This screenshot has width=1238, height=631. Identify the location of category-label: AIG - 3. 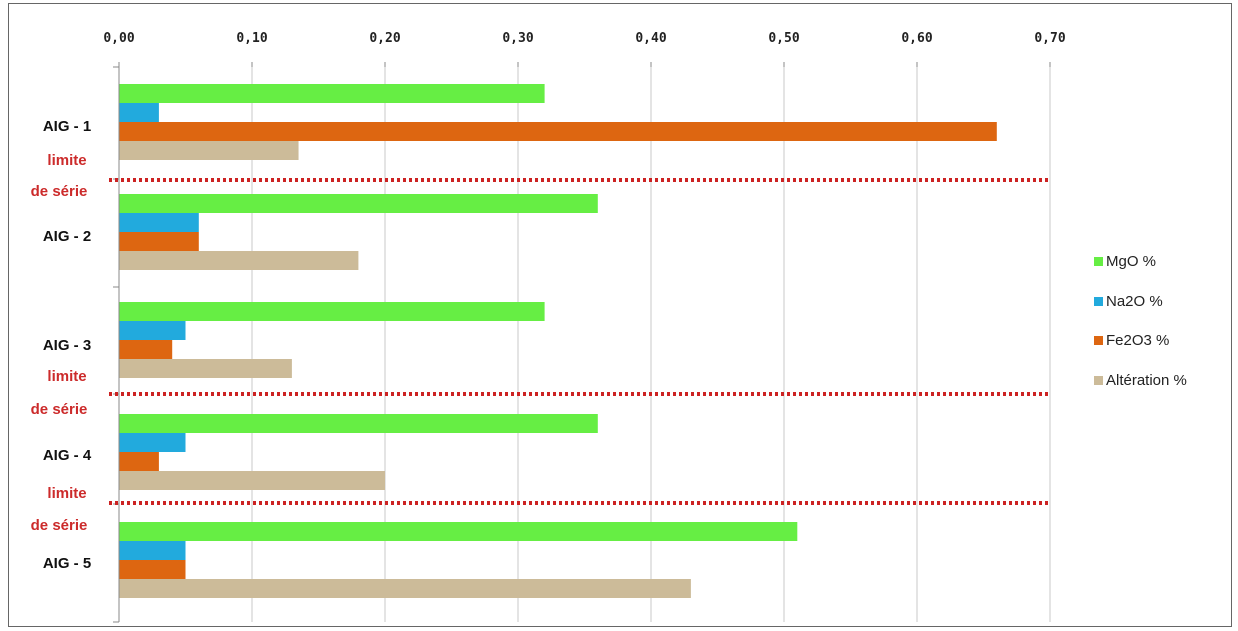
(67, 345).